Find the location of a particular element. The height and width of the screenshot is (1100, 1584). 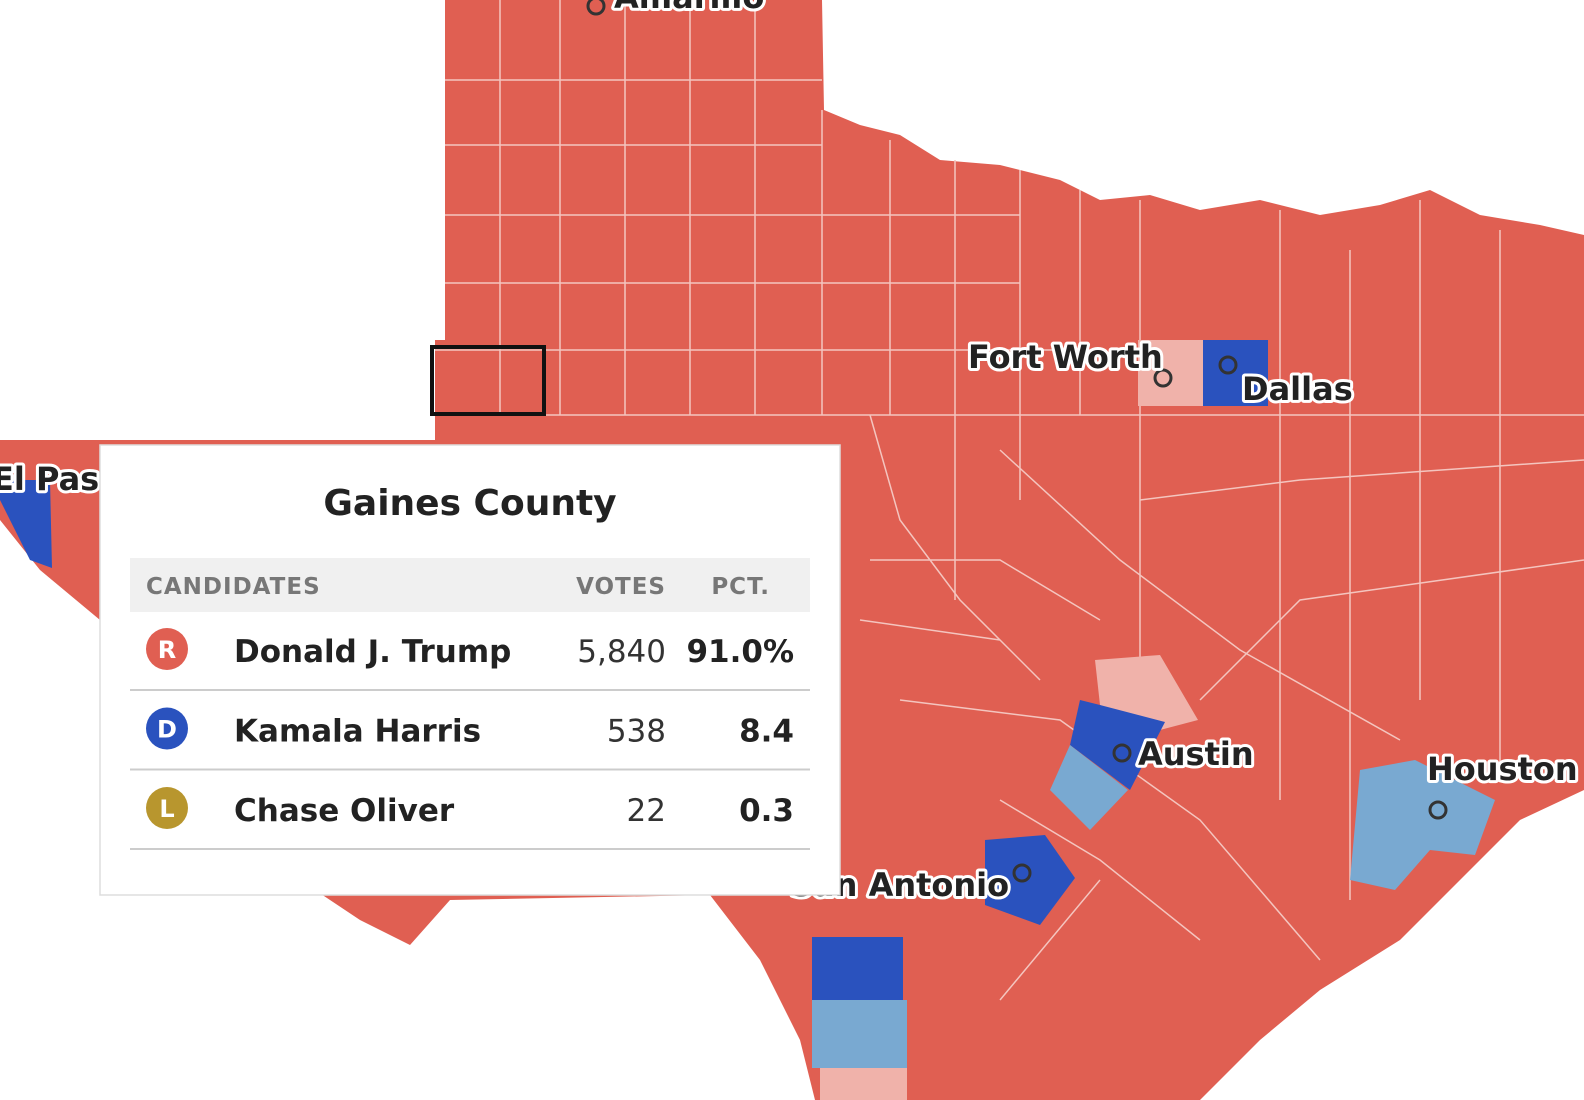

party-letter: L is located at coordinates (166, 809).